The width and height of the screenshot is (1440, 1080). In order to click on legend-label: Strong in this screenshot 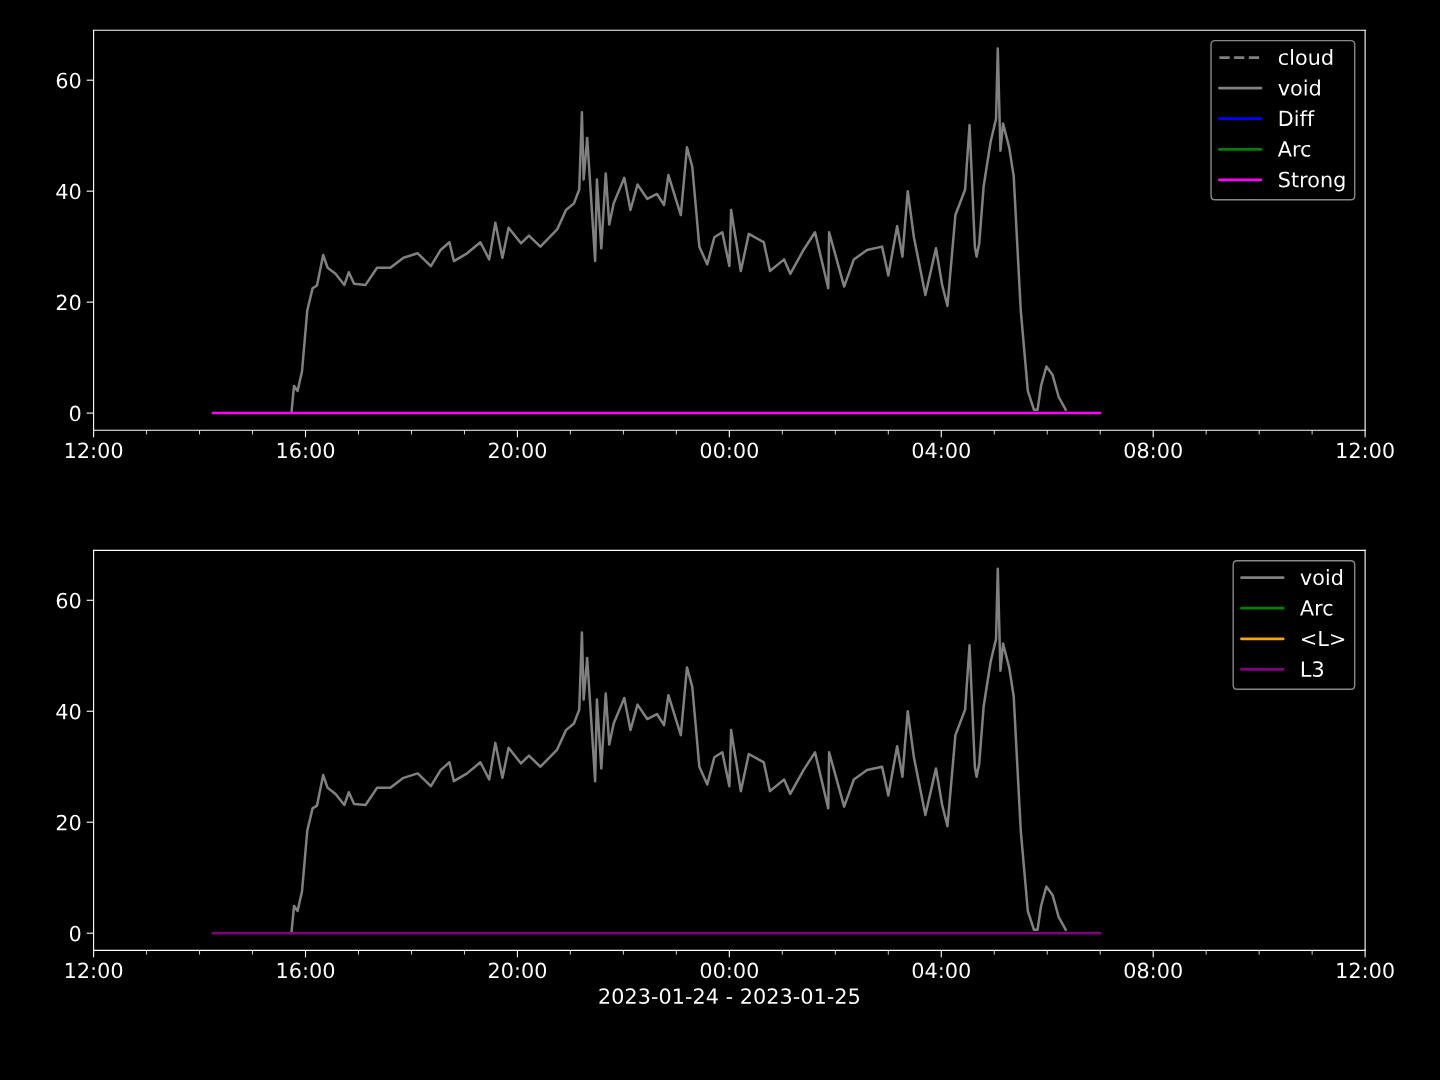, I will do `click(1312, 181)`.